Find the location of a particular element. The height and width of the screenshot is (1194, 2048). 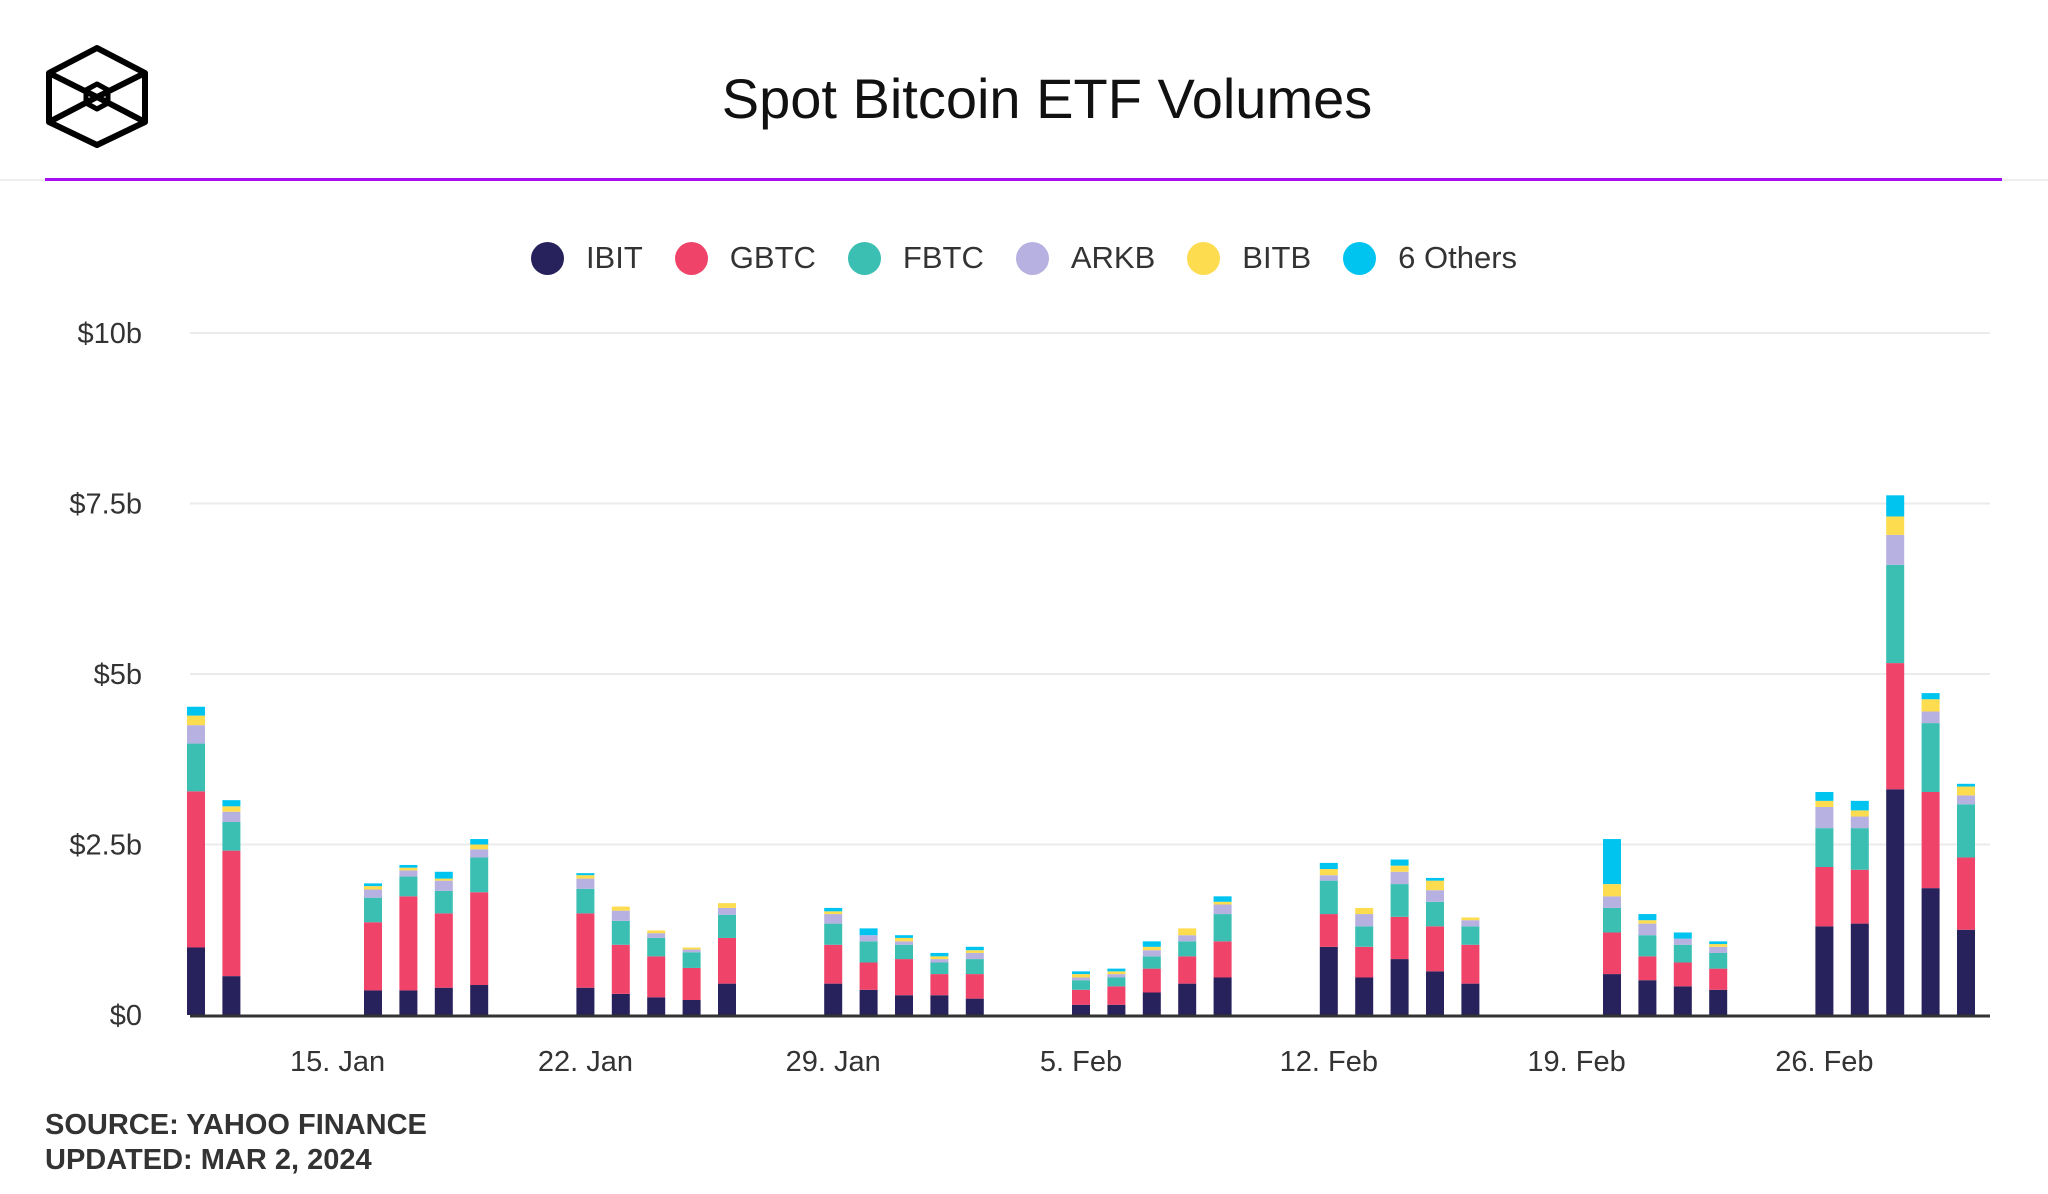

source-text: SOURCE: YAHOO FINANCE is located at coordinates (236, 1125).